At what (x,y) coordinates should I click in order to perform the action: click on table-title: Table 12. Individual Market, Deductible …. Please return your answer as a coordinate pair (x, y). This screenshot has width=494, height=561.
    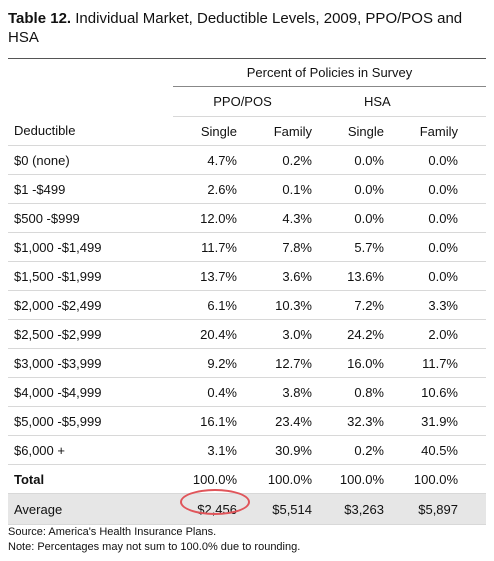
    Looking at the image, I should click on (243, 28).